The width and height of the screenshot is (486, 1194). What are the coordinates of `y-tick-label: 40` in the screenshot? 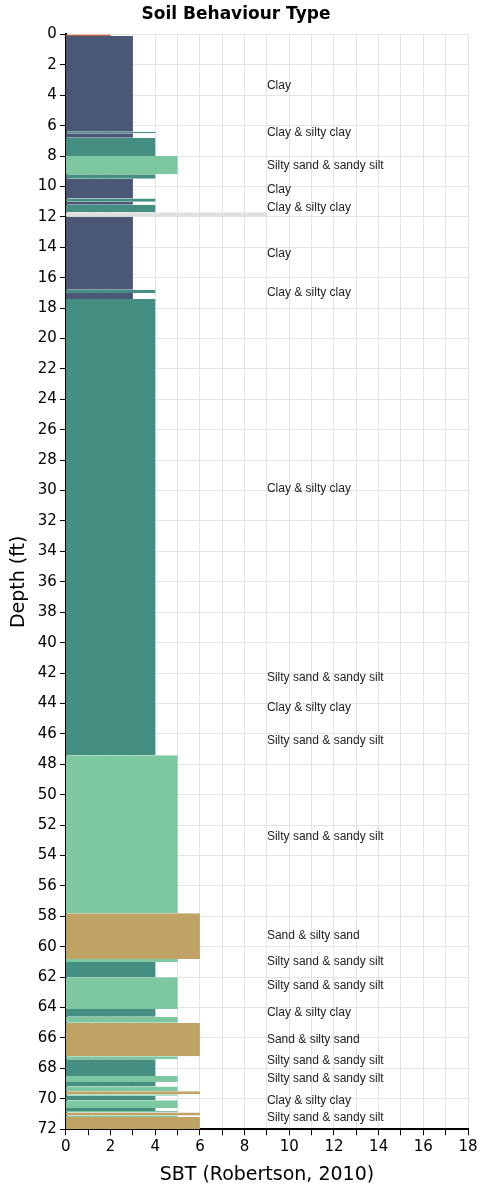 It's located at (47, 641).